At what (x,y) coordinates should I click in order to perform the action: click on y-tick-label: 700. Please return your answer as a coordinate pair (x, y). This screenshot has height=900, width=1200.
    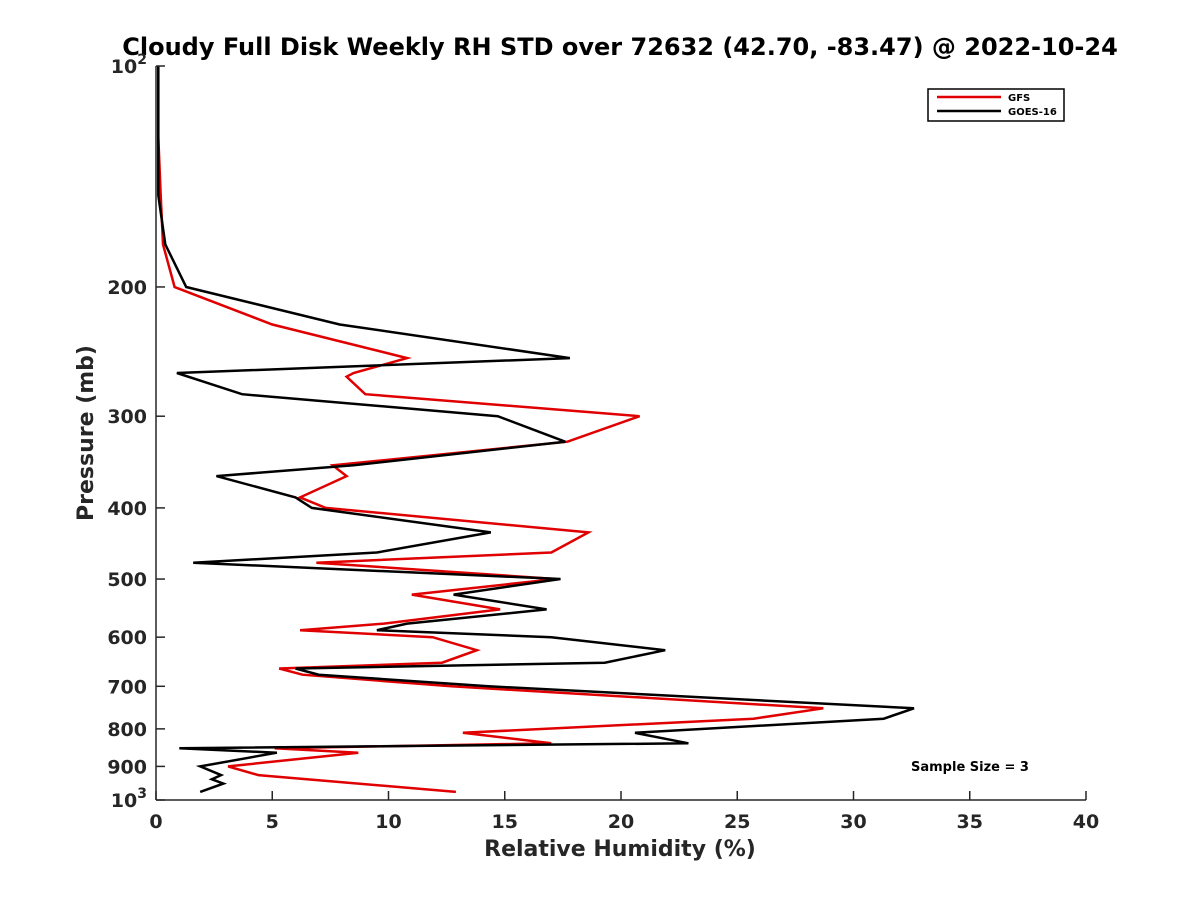
    Looking at the image, I should click on (127, 687).